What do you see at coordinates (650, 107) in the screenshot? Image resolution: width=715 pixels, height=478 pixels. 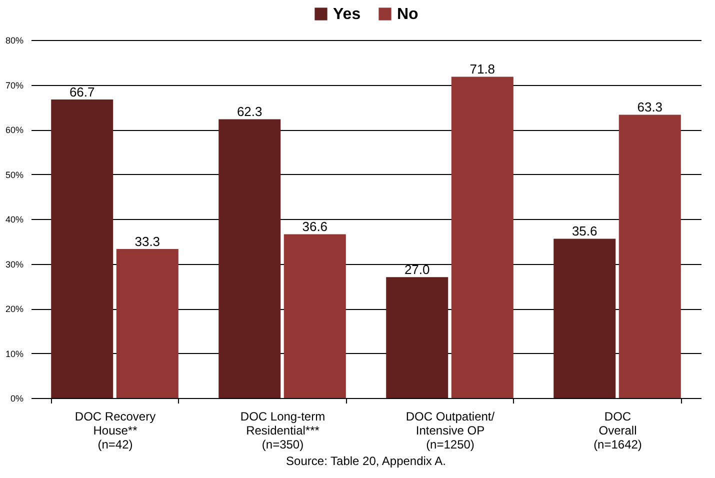 I see `text: 63.3` at bounding box center [650, 107].